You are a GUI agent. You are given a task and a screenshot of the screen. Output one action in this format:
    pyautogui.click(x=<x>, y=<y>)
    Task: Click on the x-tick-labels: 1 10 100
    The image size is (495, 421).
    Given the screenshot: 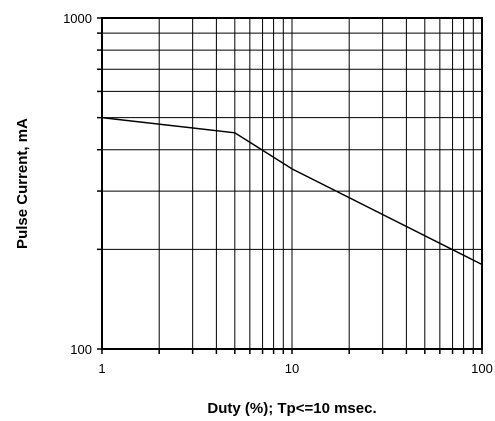 What is the action you would take?
    pyautogui.click(x=295, y=368)
    